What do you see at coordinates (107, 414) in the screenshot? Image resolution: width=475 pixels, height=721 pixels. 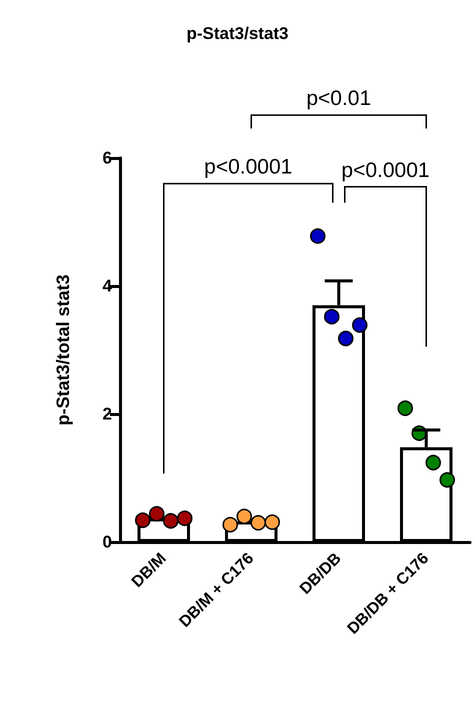 I see `y-tick-label: 2` at bounding box center [107, 414].